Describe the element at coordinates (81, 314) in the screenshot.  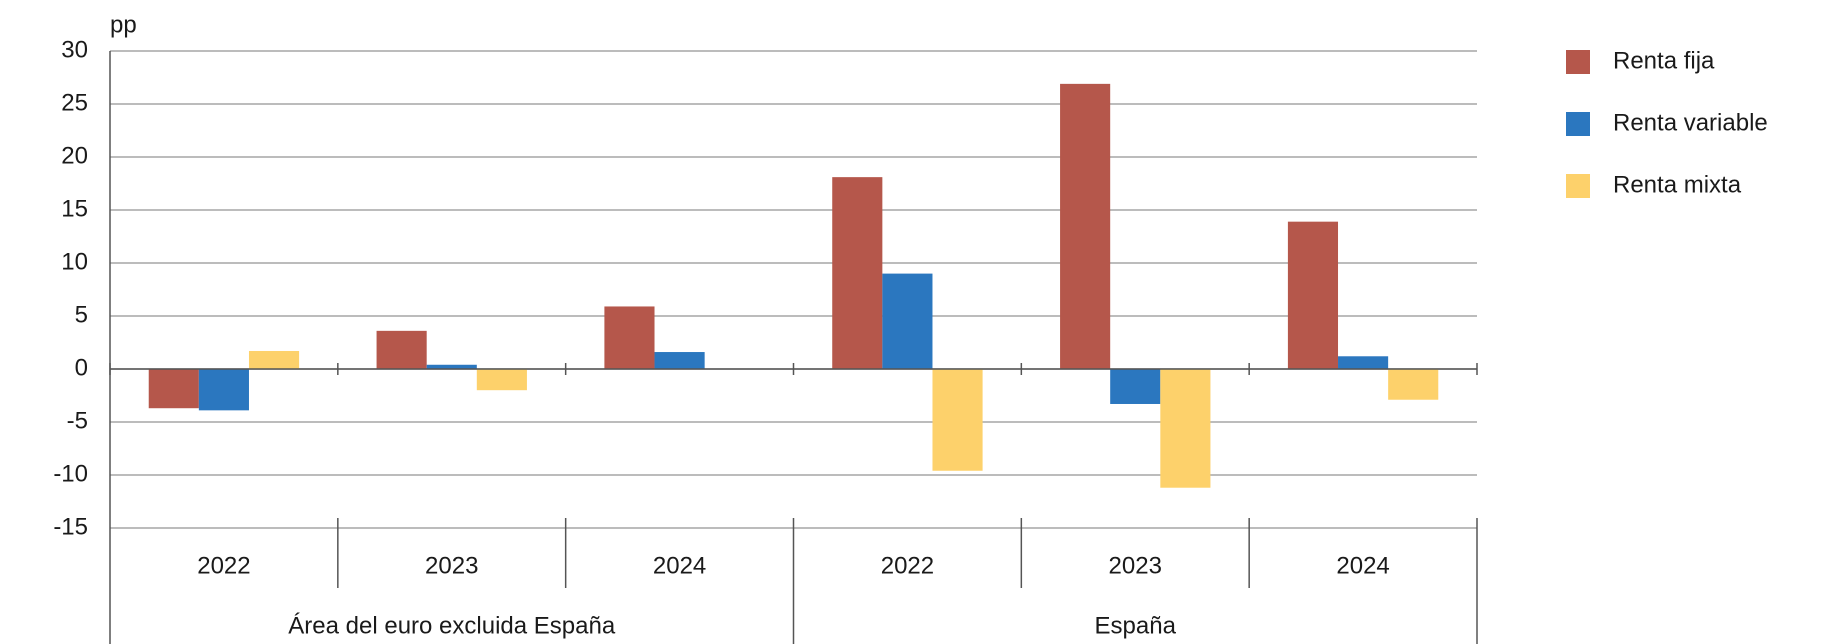
I see `y-tick-label: 5` at that location.